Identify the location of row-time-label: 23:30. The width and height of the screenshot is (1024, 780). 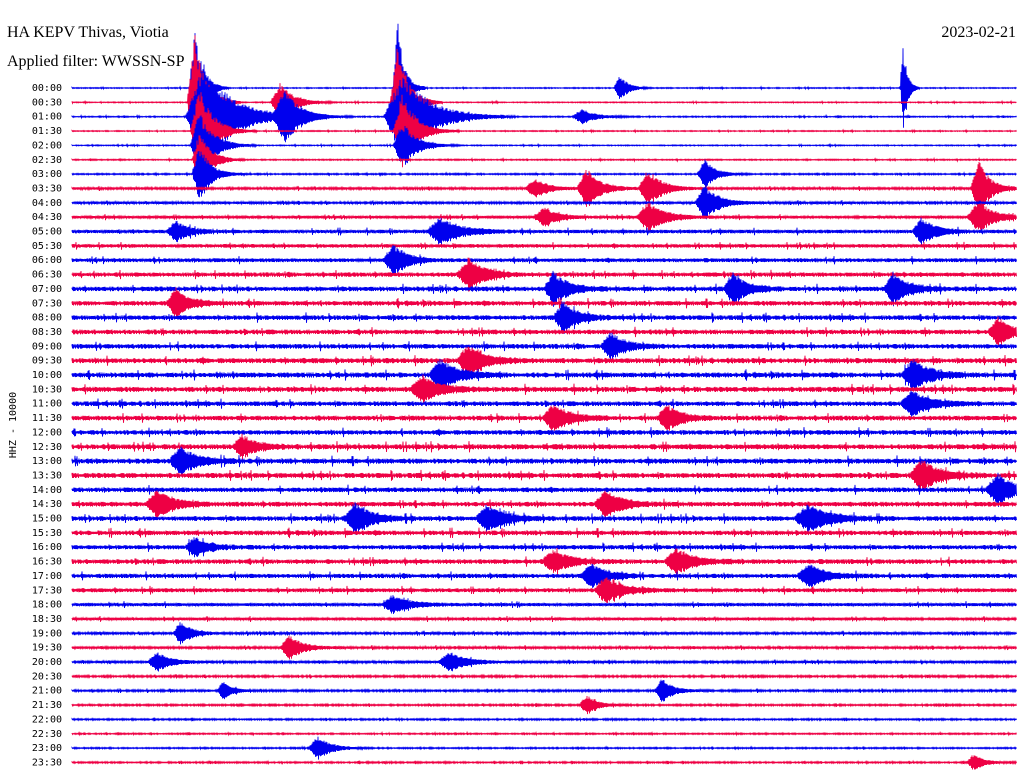
(47, 762).